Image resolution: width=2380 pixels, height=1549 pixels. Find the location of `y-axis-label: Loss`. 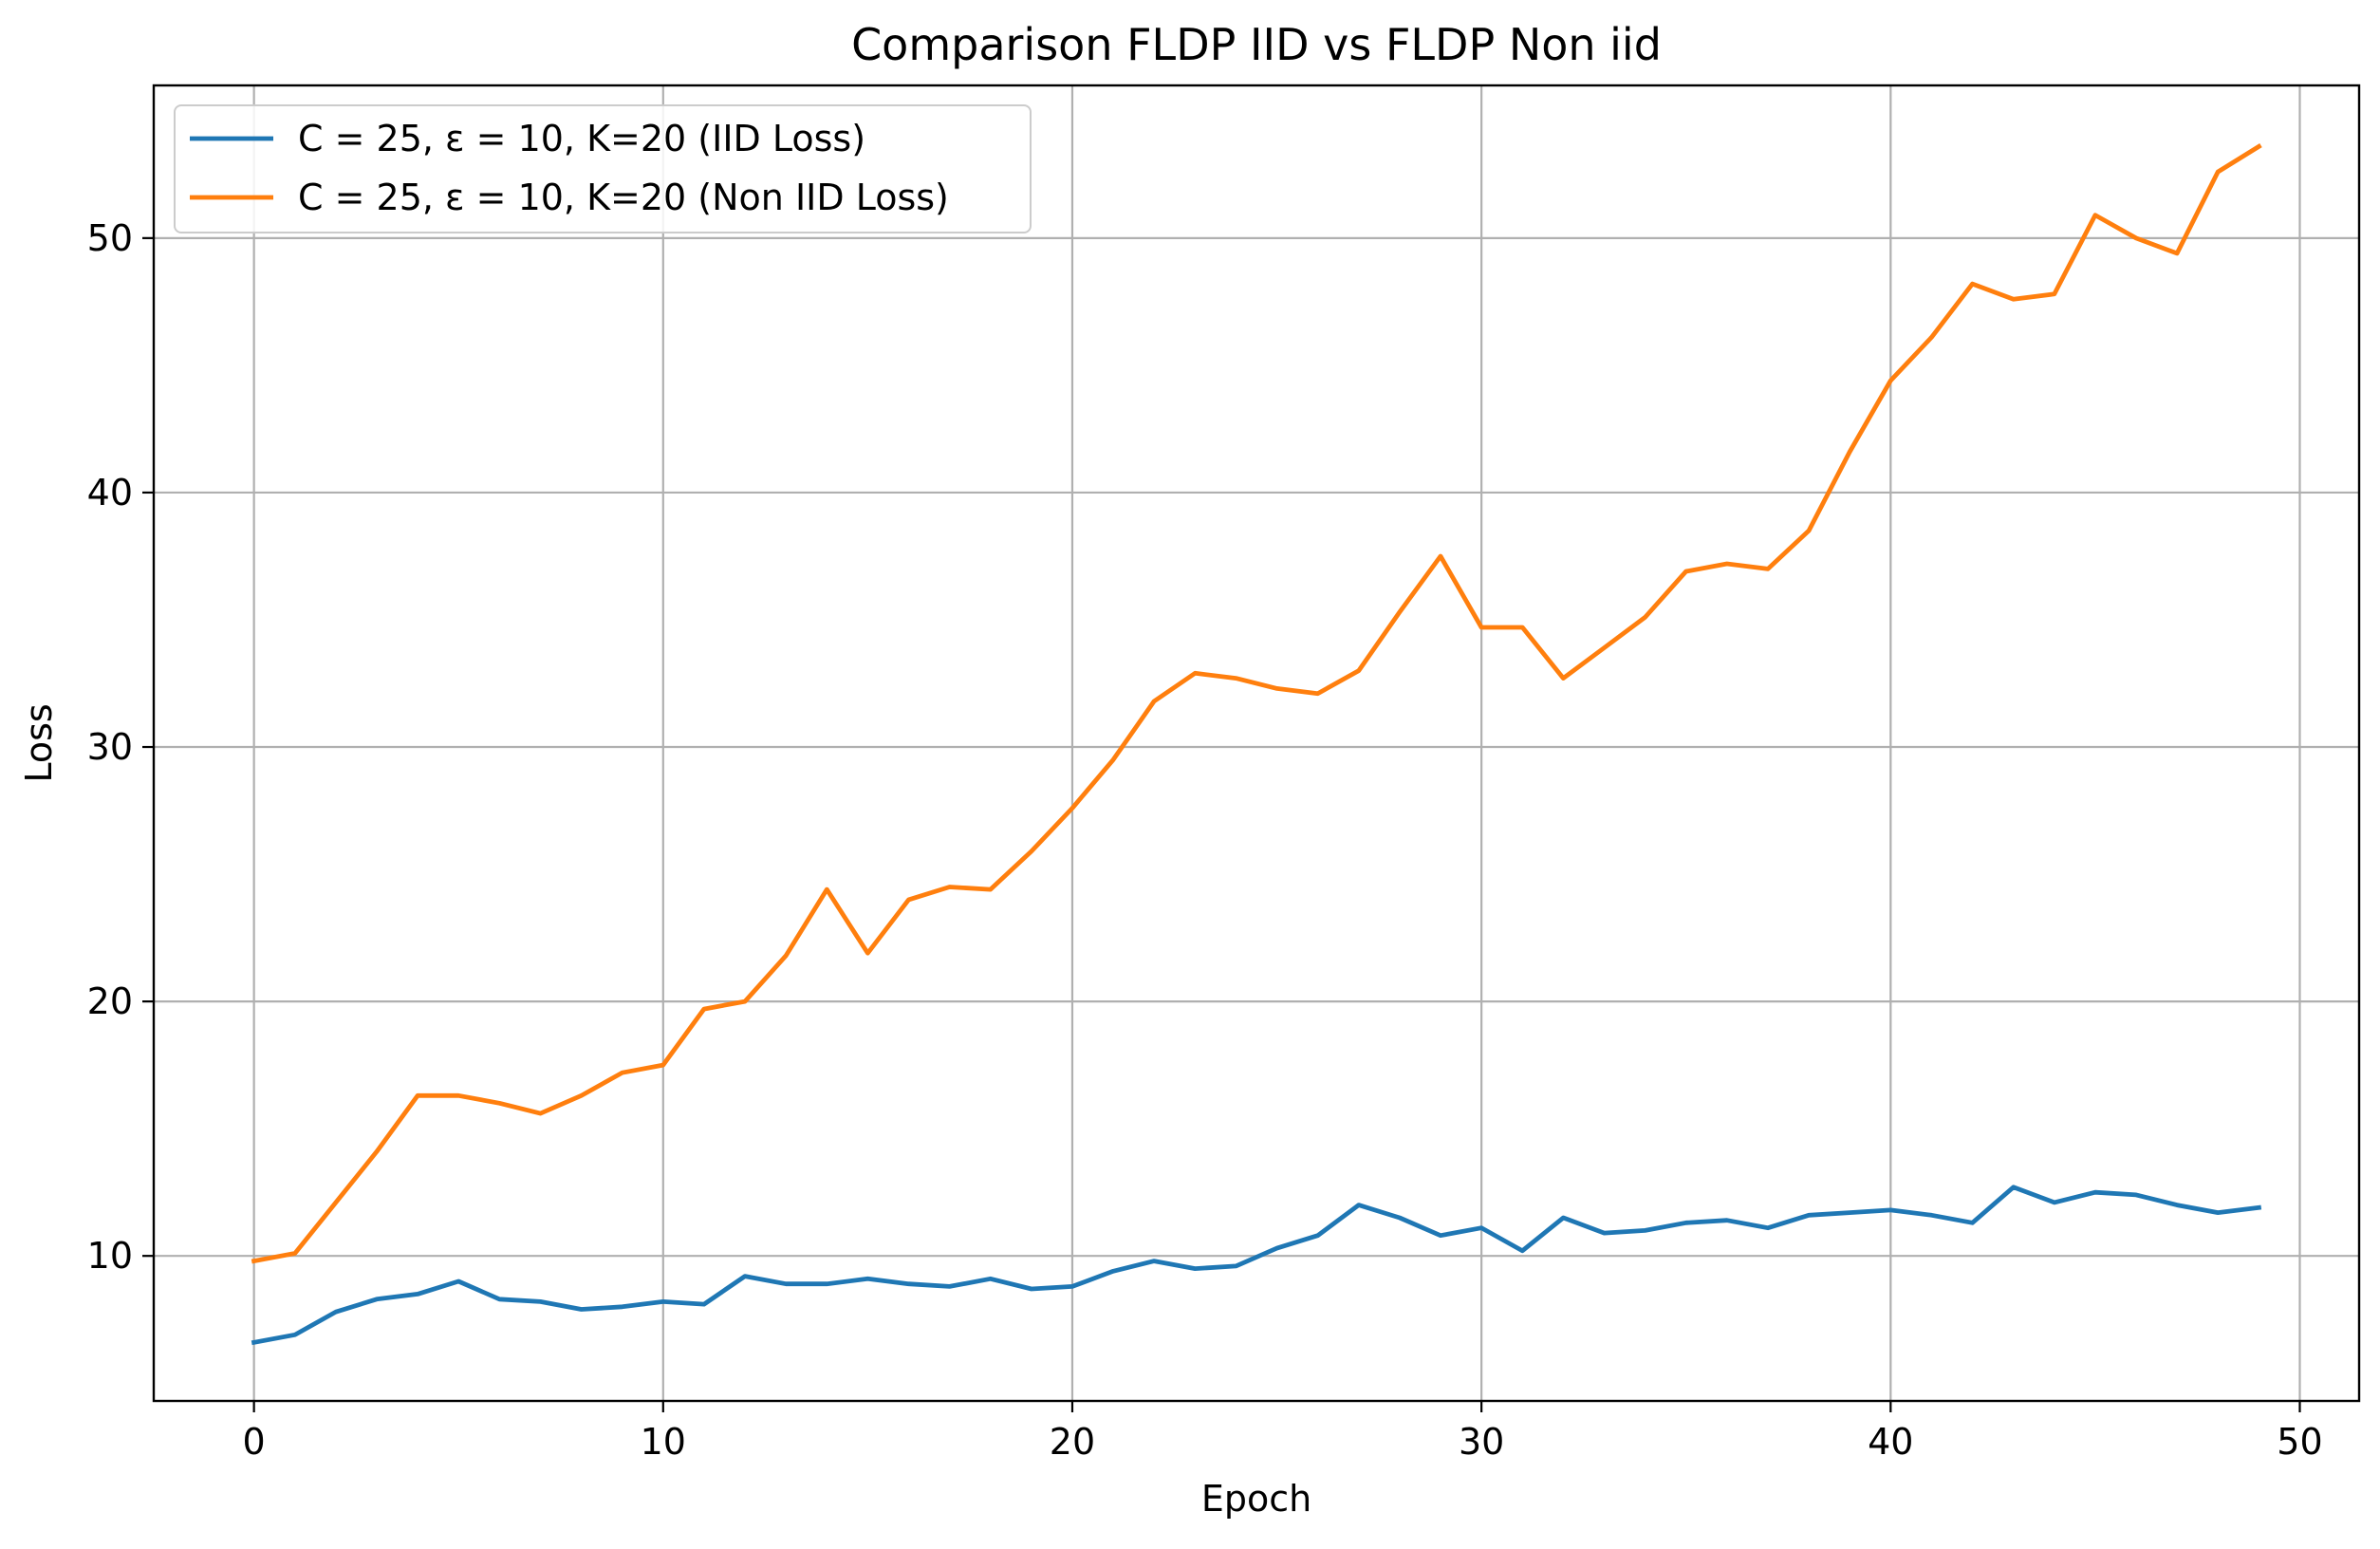

y-axis-label: Loss is located at coordinates (39, 742).